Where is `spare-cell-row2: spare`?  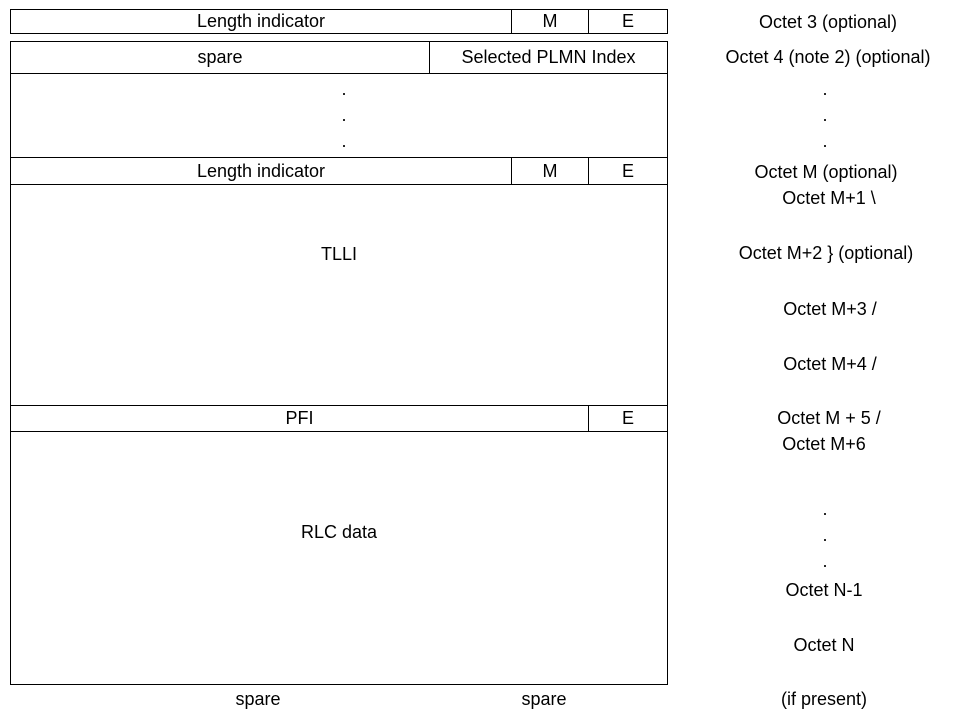 spare-cell-row2: spare is located at coordinates (220, 57).